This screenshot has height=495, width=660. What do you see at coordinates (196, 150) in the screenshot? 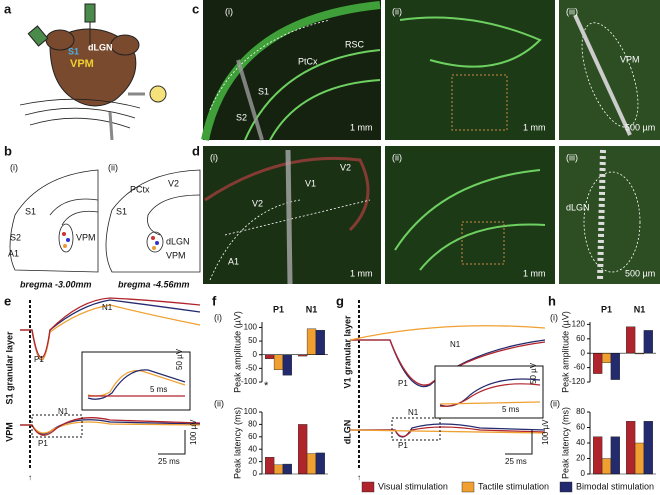
I see `panel-label: d` at bounding box center [196, 150].